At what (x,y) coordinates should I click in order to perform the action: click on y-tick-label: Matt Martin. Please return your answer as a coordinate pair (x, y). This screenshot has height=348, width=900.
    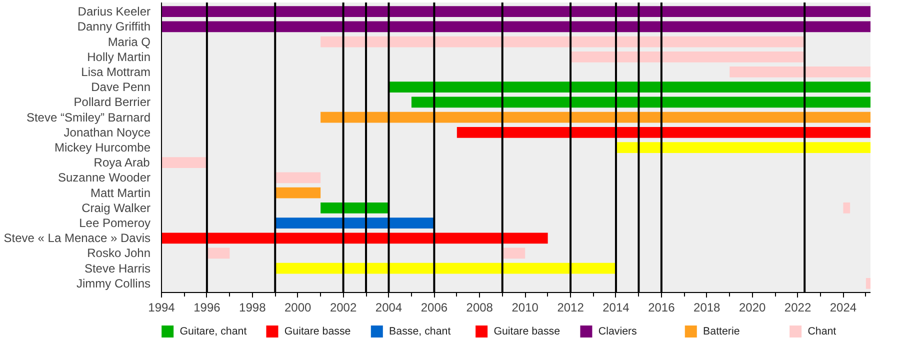
    Looking at the image, I should click on (120, 193).